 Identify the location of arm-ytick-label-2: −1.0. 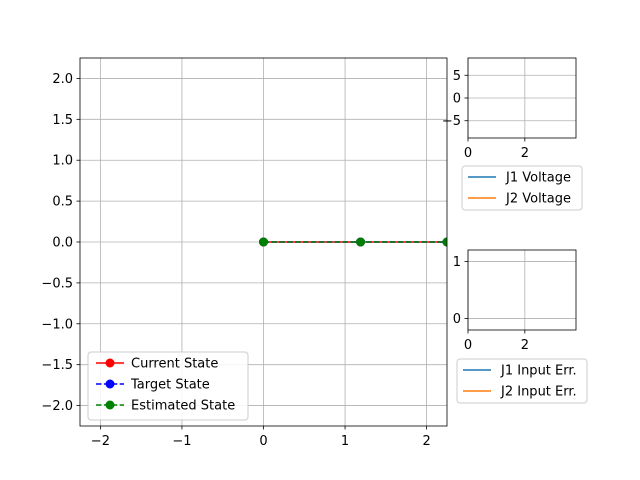
(57, 324).